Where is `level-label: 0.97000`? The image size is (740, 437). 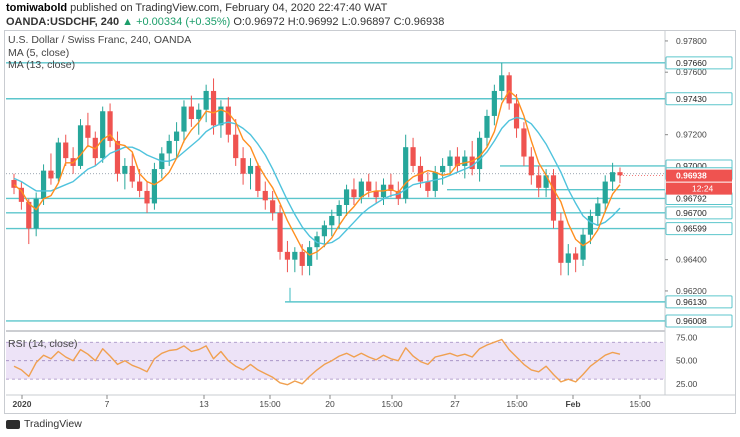 level-label: 0.97000 is located at coordinates (691, 166).